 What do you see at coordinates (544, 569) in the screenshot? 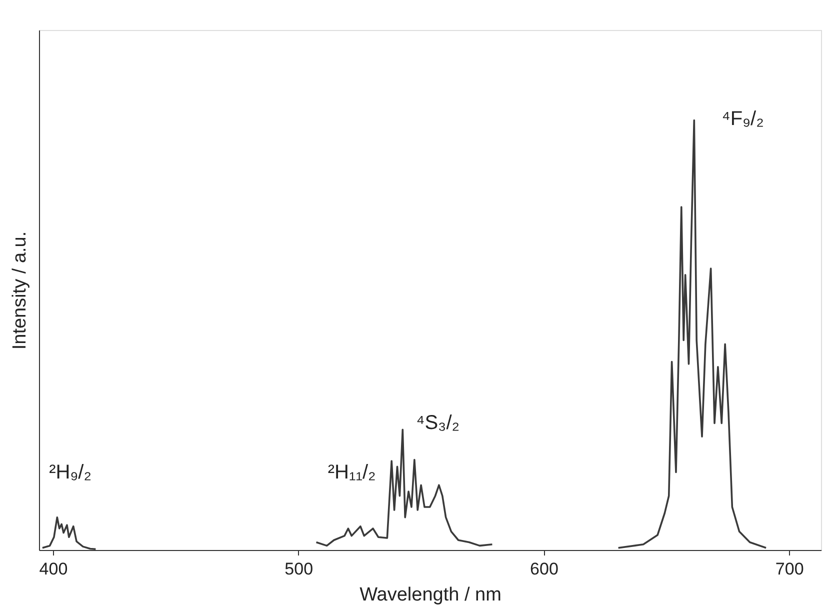
I see `x-tick-label: 600` at bounding box center [544, 569].